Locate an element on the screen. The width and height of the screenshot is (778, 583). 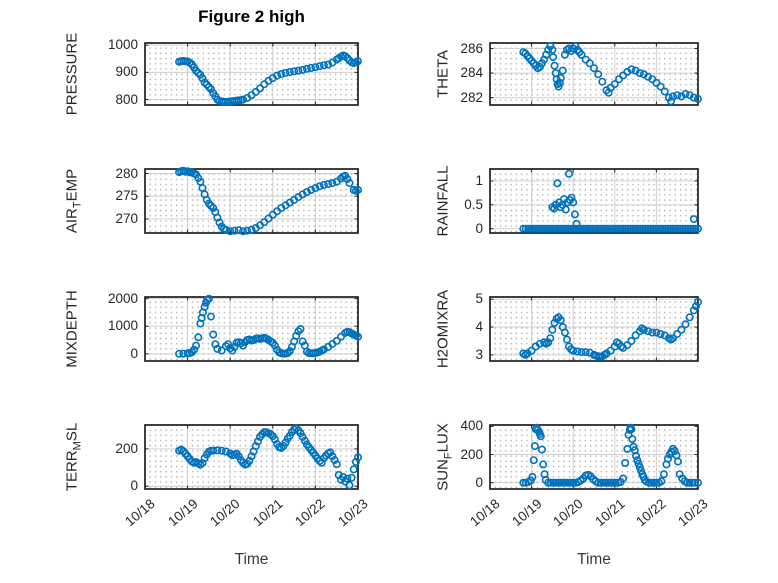
figure-title: Figure 2 high is located at coordinates (251, 16).